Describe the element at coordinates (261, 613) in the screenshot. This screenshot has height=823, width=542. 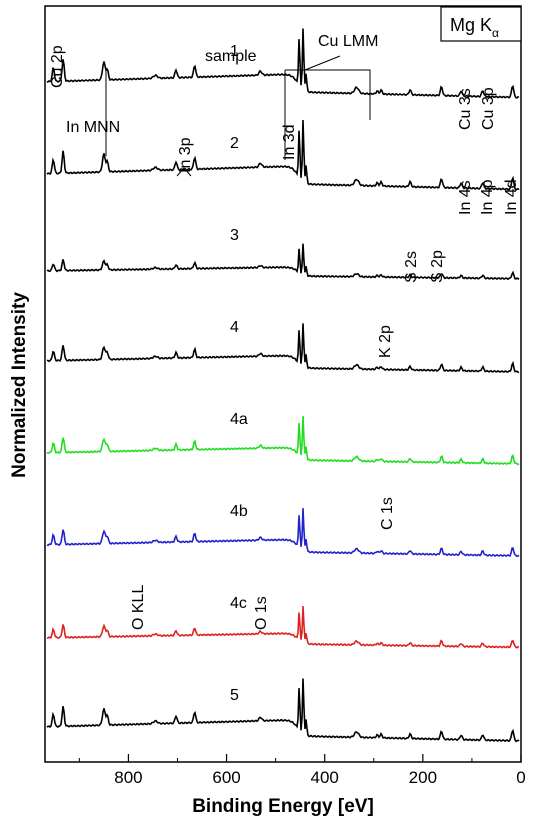
I see `peak-label: O 1s` at that location.